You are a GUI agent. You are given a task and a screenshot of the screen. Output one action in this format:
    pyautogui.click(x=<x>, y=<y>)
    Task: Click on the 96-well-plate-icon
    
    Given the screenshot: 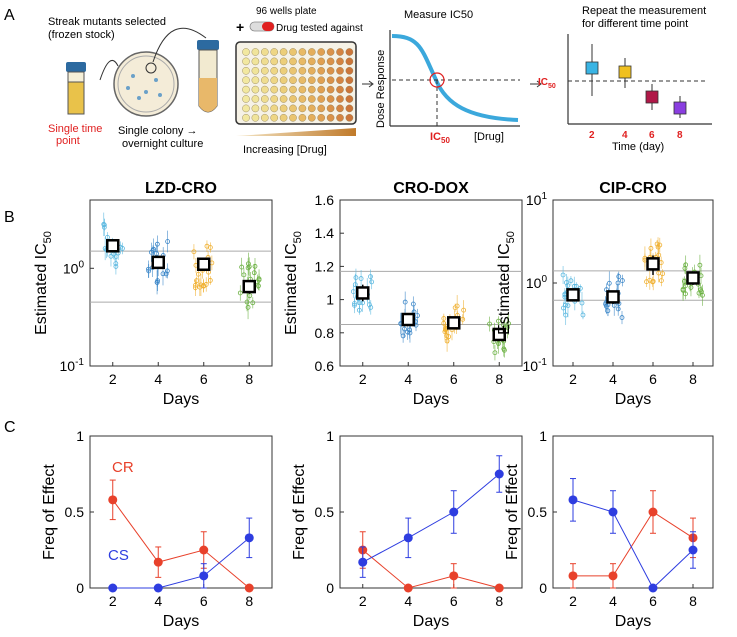 What is the action you would take?
    pyautogui.click(x=296, y=83)
    